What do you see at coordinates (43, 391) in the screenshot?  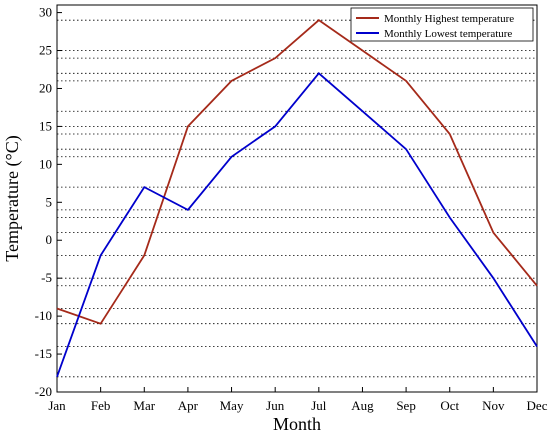 I see `y-tick-label: -20` at bounding box center [43, 391].